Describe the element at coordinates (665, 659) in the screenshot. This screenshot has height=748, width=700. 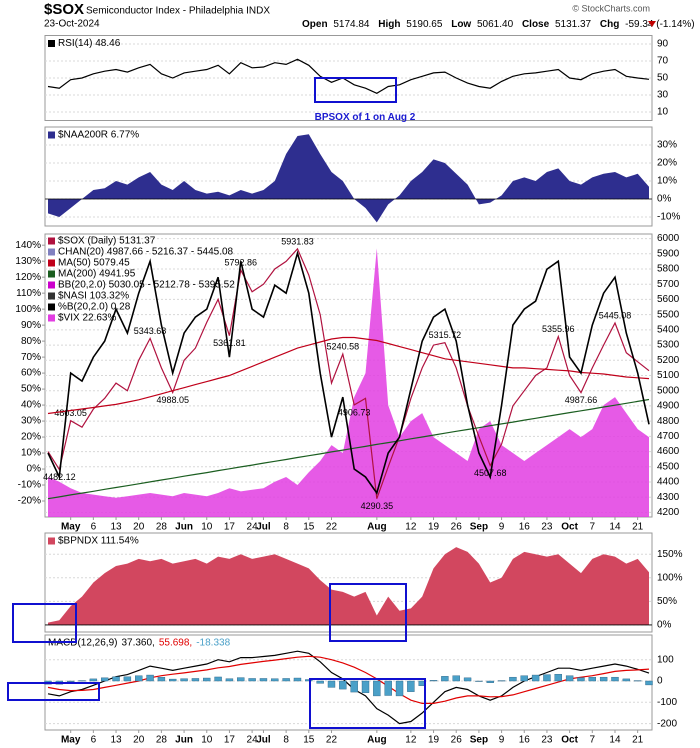
I see `y-tick-label: 100` at that location.